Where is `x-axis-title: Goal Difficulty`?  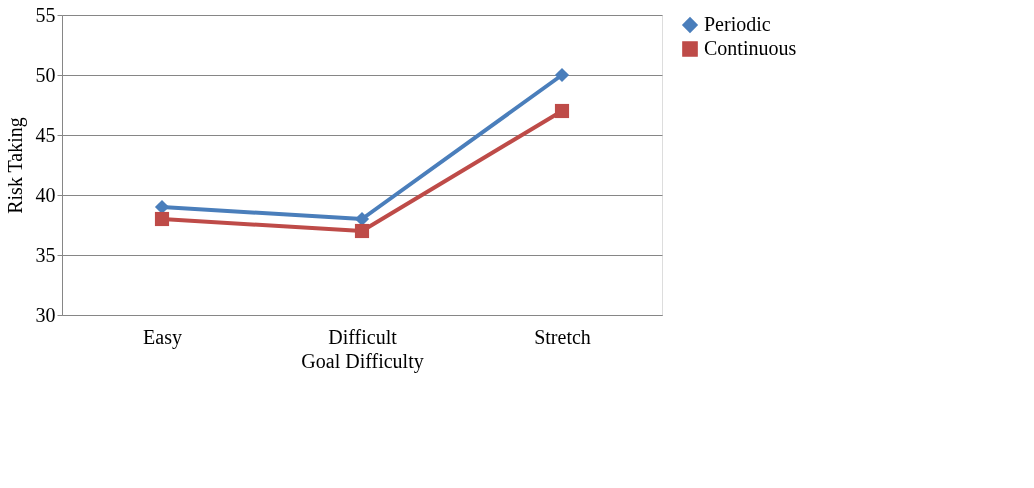
x-axis-title: Goal Difficulty is located at coordinates (362, 361).